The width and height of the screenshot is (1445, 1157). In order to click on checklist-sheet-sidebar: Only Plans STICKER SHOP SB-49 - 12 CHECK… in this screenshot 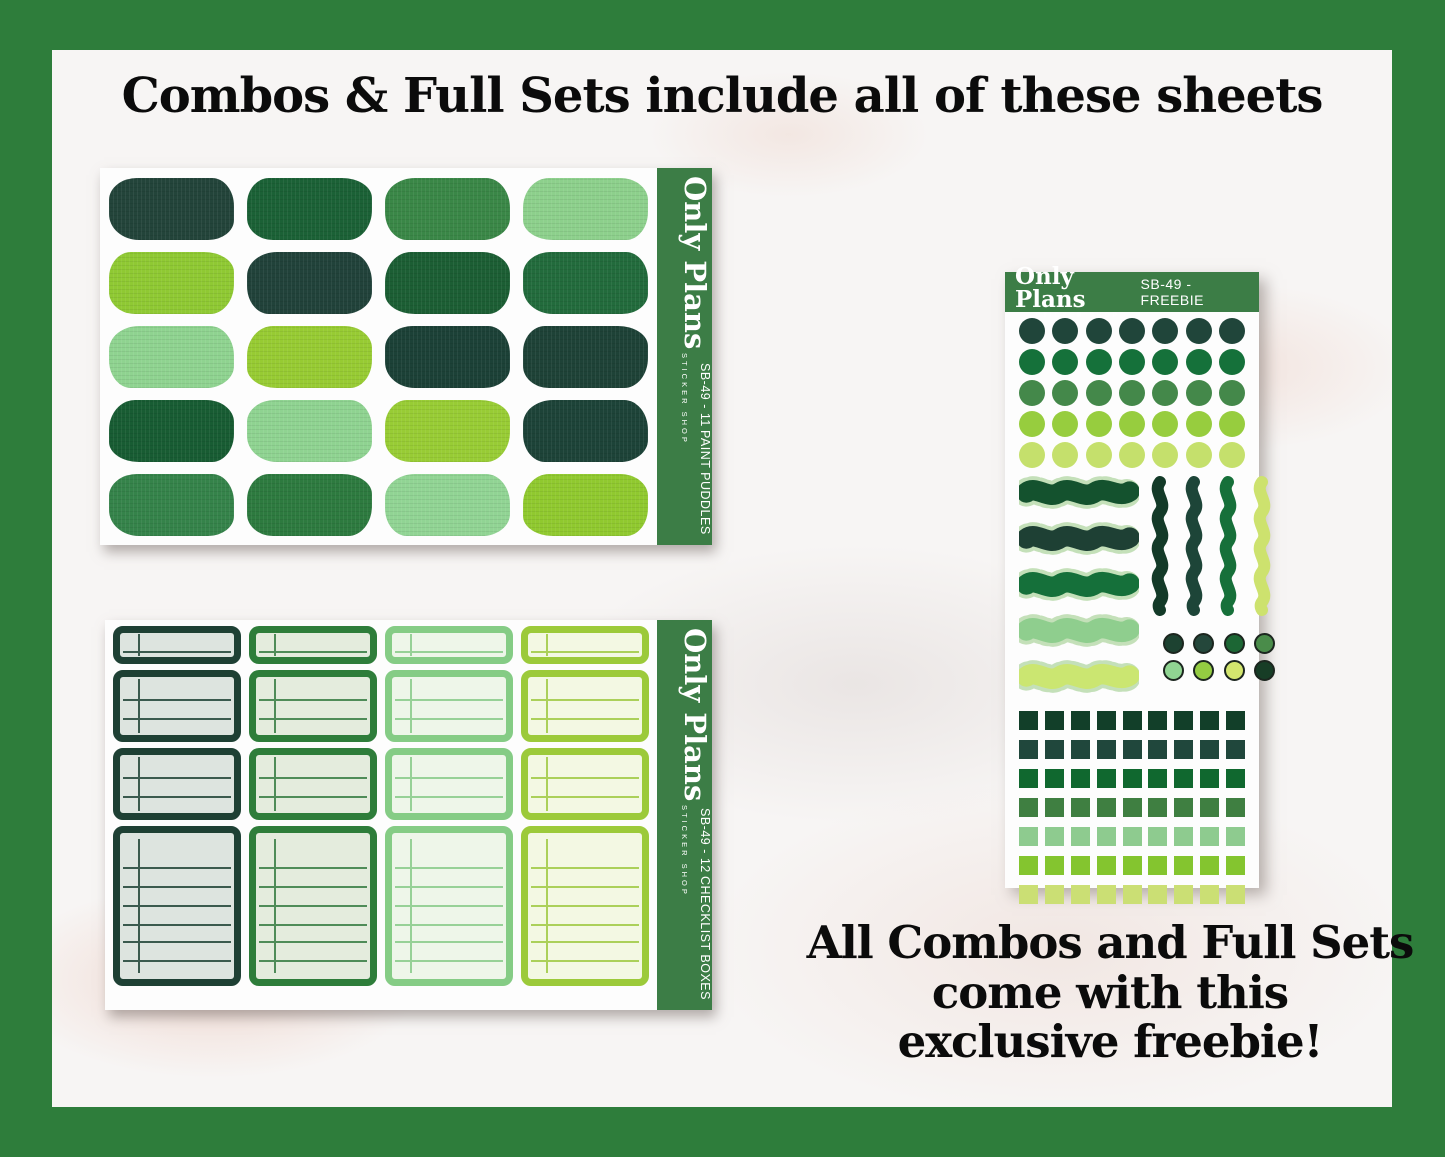, I will do `click(684, 815)`.